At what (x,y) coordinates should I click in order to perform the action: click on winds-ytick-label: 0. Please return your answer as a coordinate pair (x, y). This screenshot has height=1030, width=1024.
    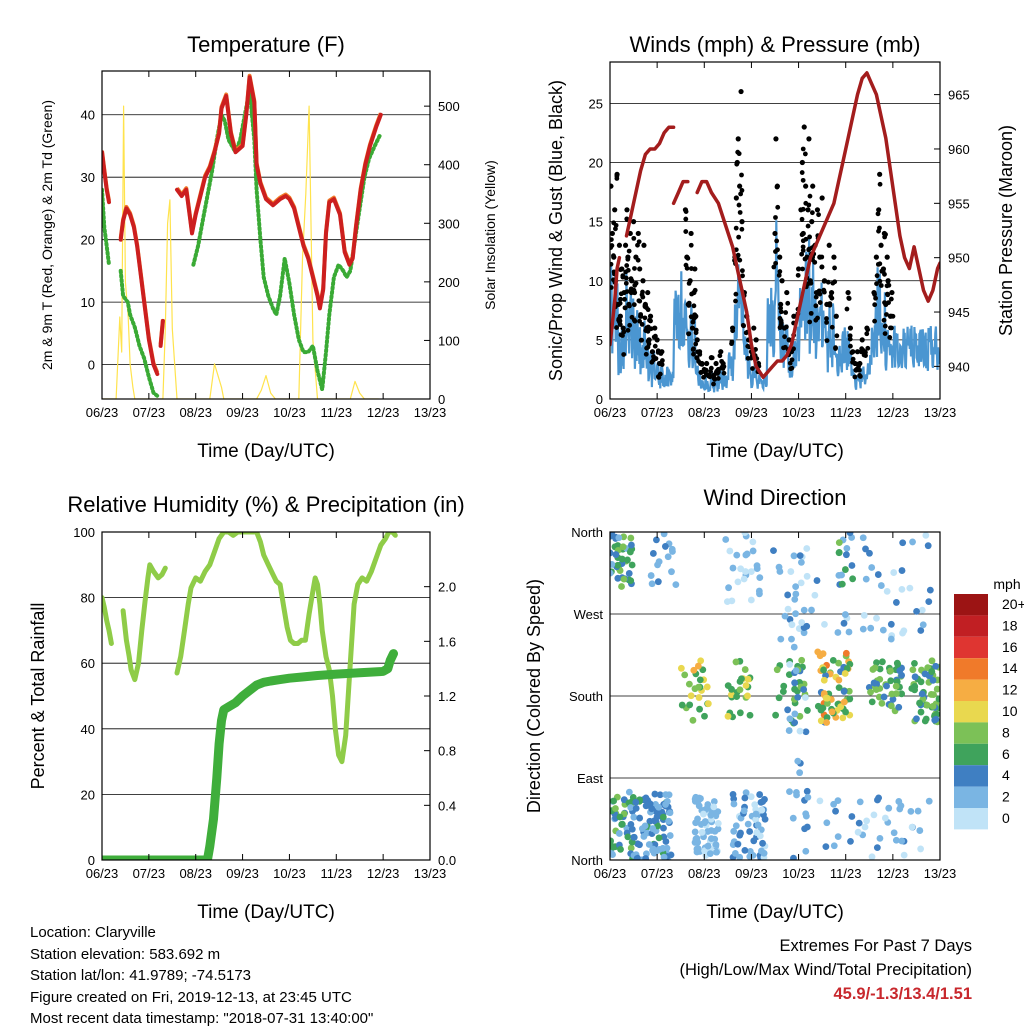
    Looking at the image, I should click on (599, 399).